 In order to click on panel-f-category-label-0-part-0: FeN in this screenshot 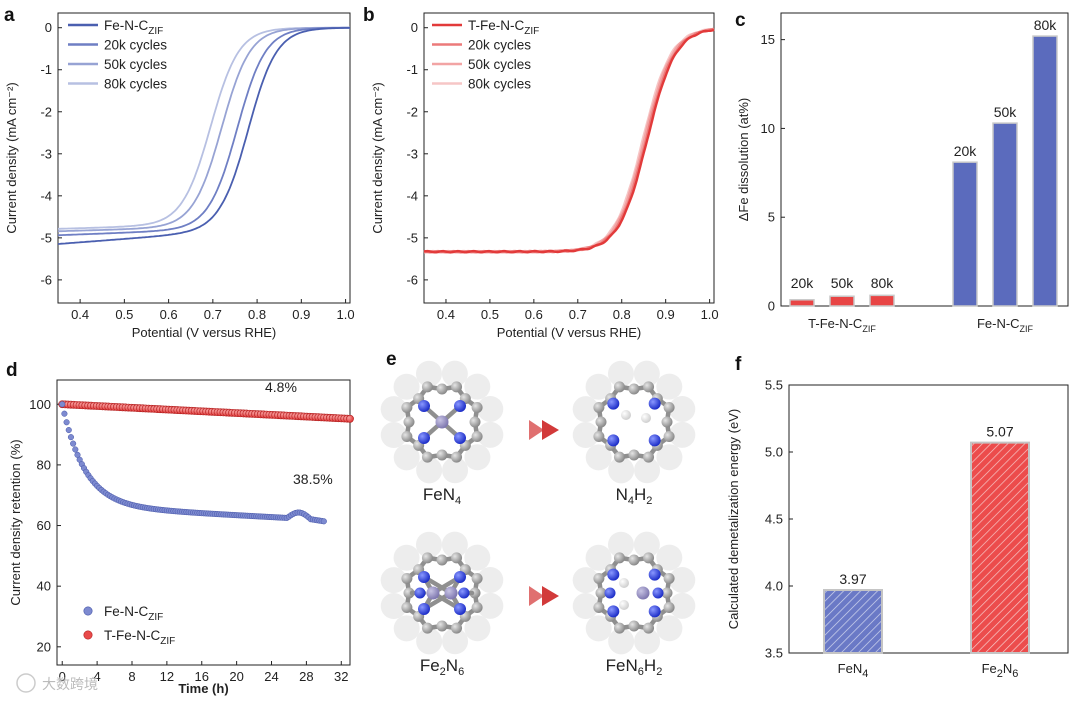, I will do `click(850, 668)`.